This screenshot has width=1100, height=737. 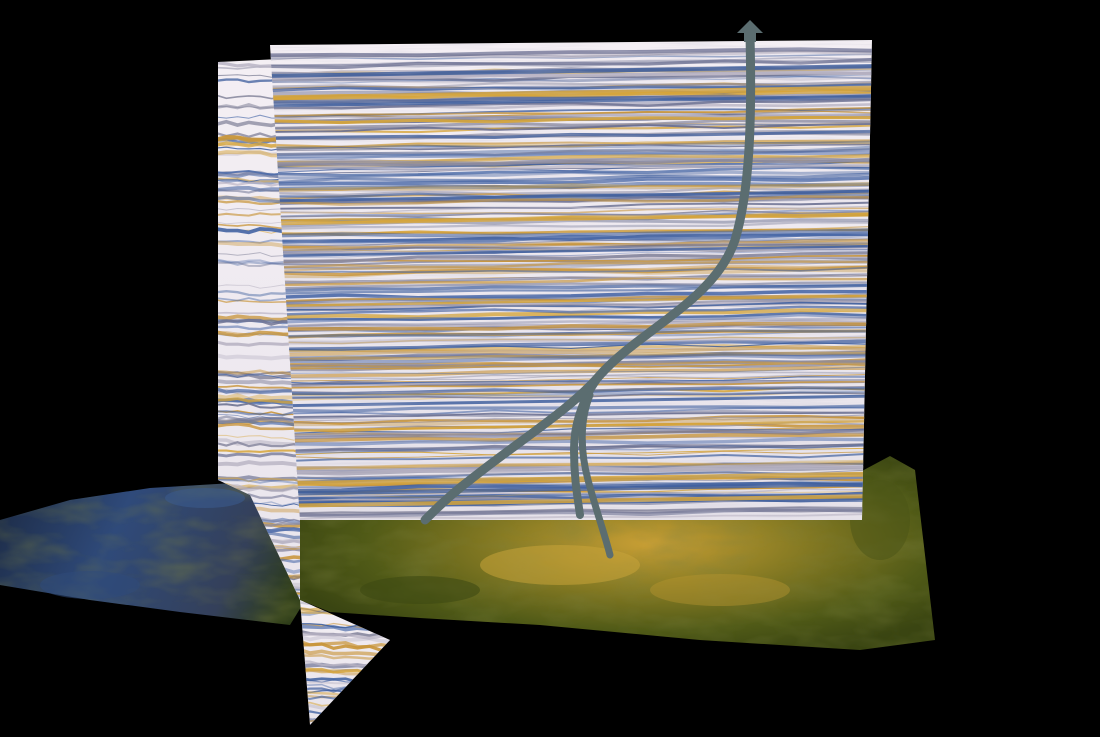 I want to click on well-head-marker, so click(x=750, y=31).